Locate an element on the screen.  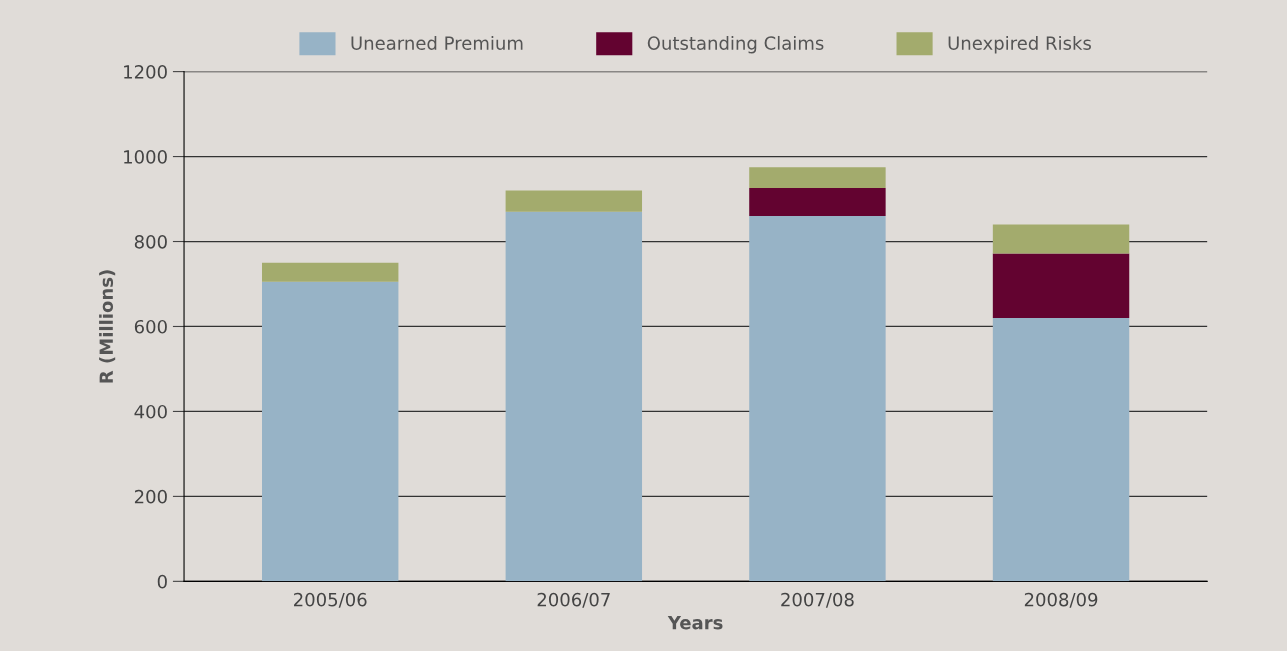
y-tick-label: 400 is located at coordinates (150, 411).